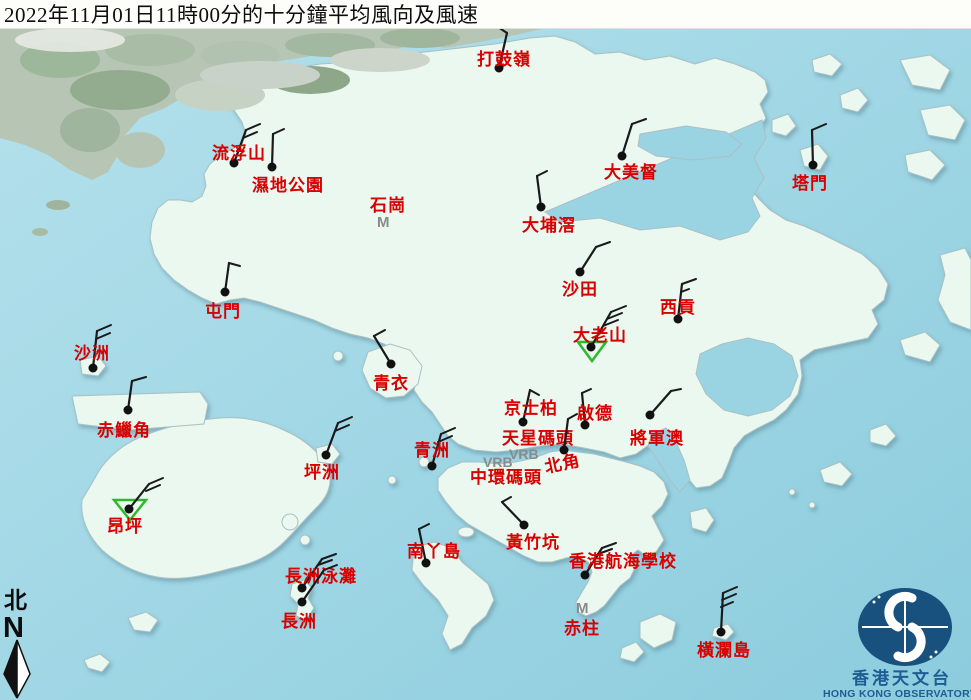  What do you see at coordinates (453, 596) in the screenshot?
I see `island-lamma` at bounding box center [453, 596].